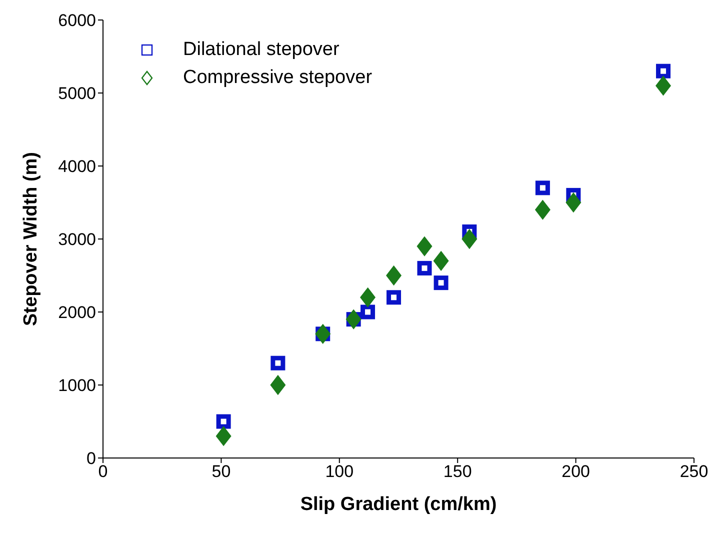 This screenshot has width=718, height=548. Describe the element at coordinates (339, 472) in the screenshot. I see `x-tick-label: 100` at that location.